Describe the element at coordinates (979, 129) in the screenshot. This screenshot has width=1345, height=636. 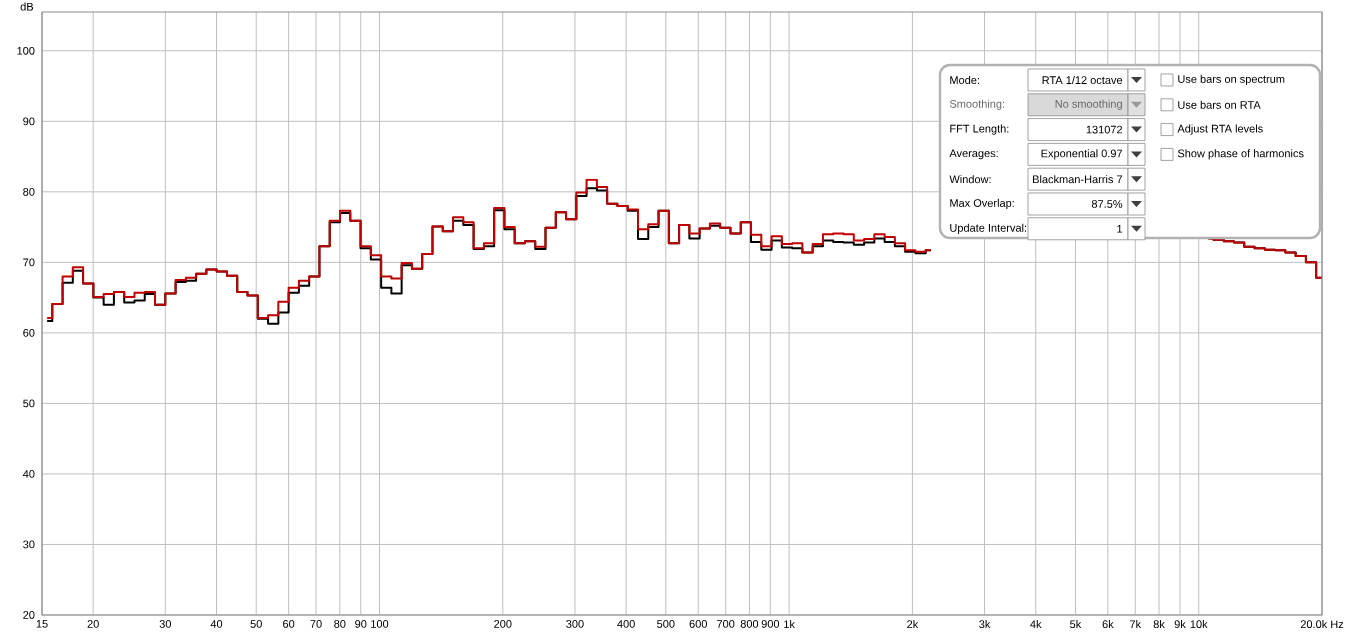
I see `annotation: FFT Length:` at that location.